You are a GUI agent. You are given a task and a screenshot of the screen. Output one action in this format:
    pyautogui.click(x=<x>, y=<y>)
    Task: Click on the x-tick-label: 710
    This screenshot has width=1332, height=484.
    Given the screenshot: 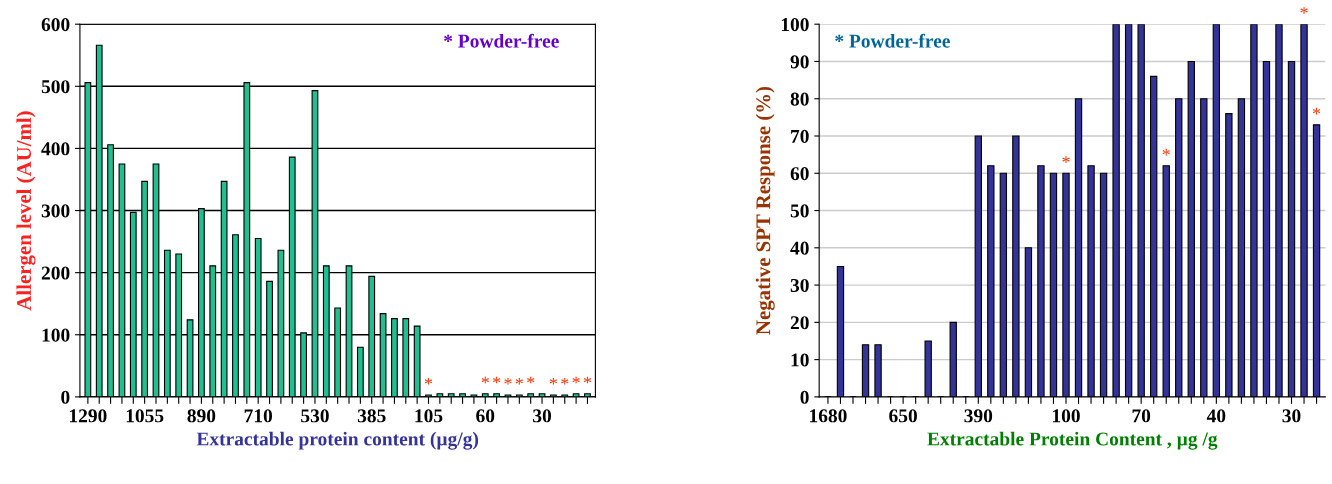 What is the action you would take?
    pyautogui.click(x=258, y=416)
    